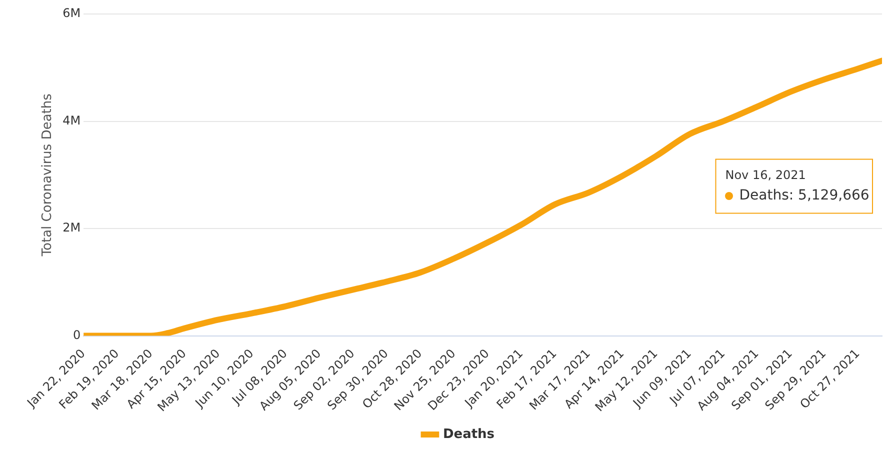 The height and width of the screenshot is (451, 888). What do you see at coordinates (76, 335) in the screenshot?
I see `y-tick-label: 0` at bounding box center [76, 335].